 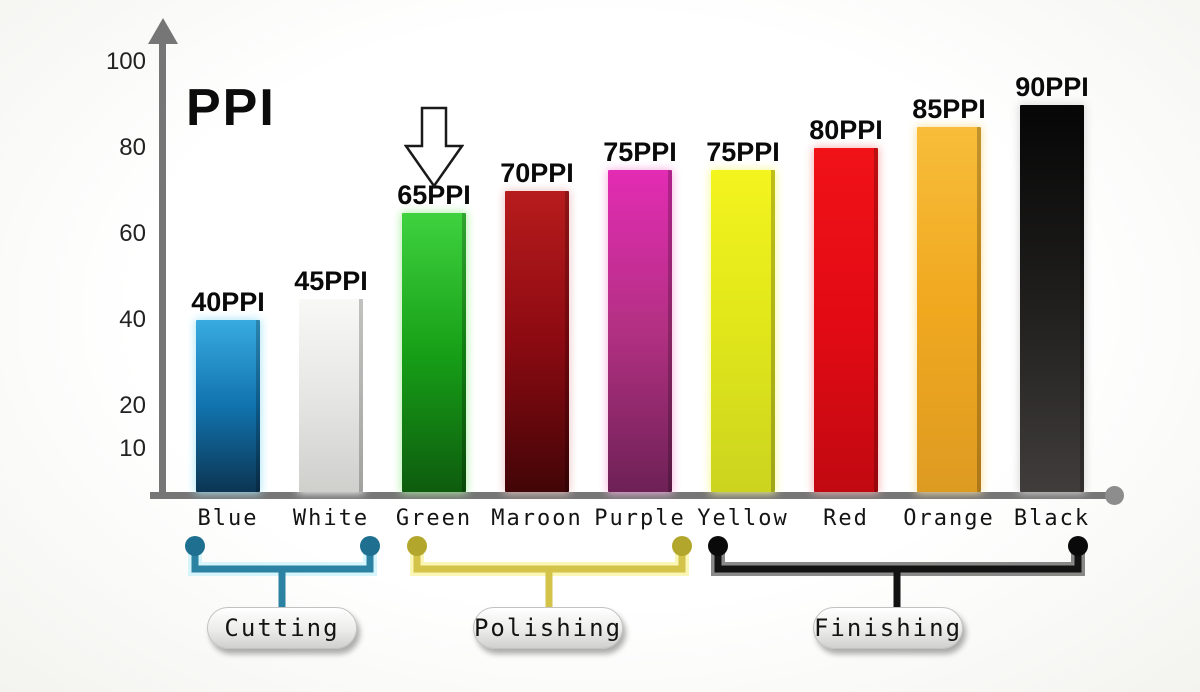 What do you see at coordinates (434, 147) in the screenshot?
I see `highlight-down-arrow-icon` at bounding box center [434, 147].